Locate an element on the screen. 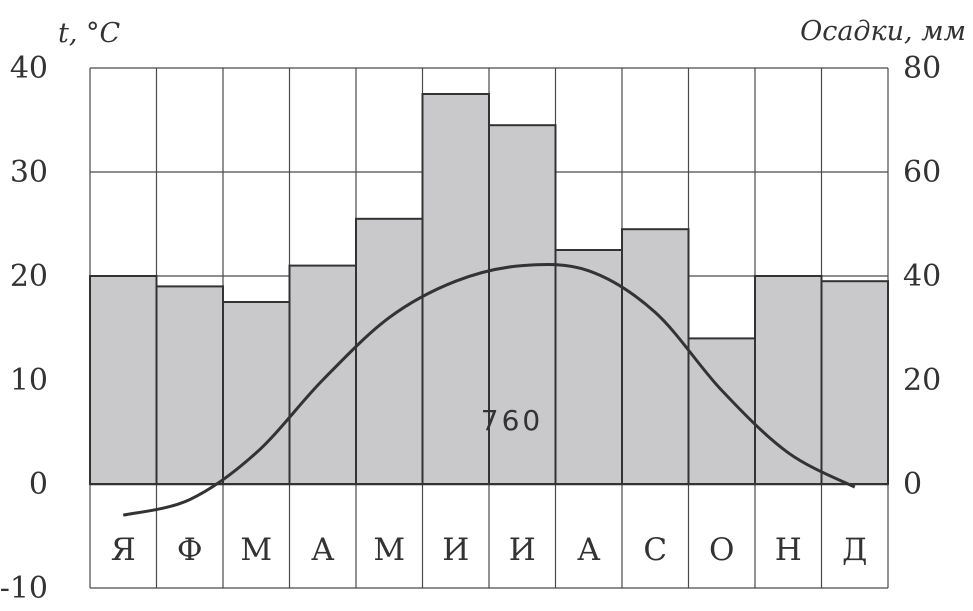 The width and height of the screenshot is (973, 611). left-tick-label: -10 is located at coordinates (24, 588).